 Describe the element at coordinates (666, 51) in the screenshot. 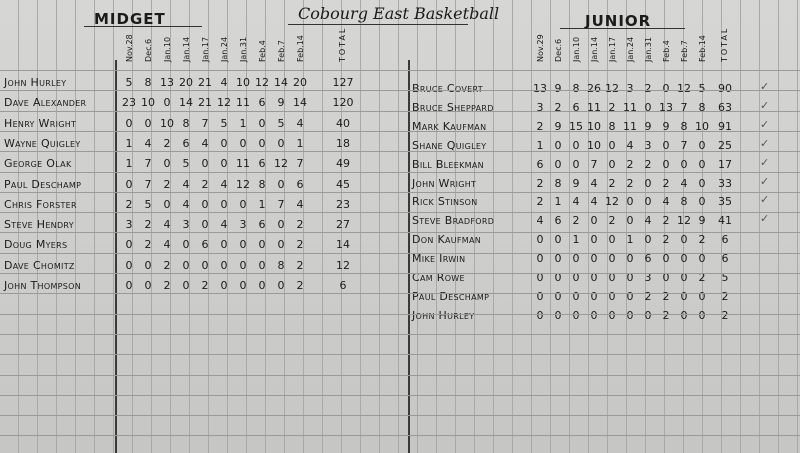

I see `date-header: Feb.4` at that location.